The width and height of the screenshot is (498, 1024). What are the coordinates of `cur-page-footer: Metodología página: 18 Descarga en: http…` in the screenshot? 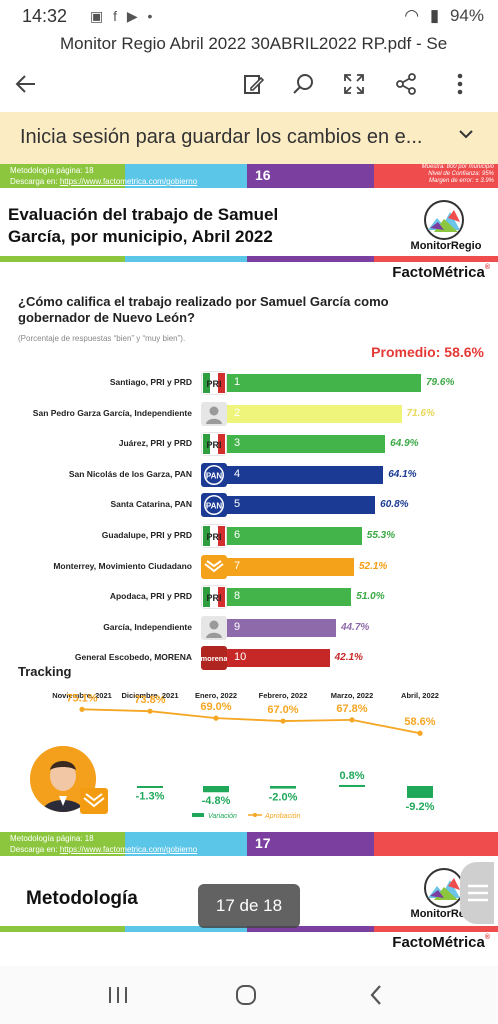 It's located at (249, 844).